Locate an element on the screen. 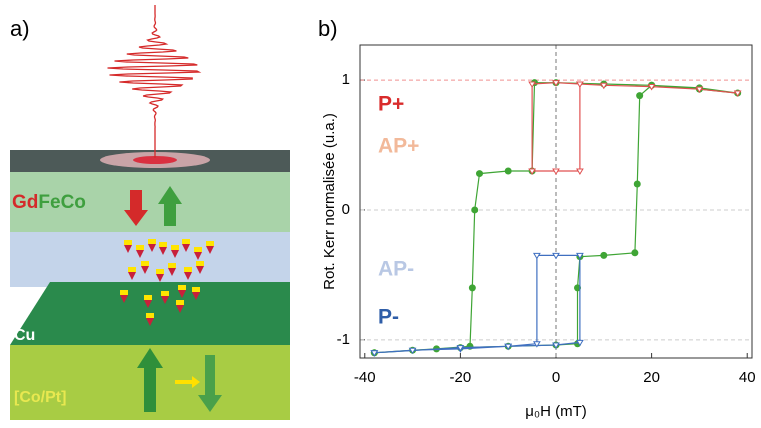  laser-spot-core is located at coordinates (155, 160).